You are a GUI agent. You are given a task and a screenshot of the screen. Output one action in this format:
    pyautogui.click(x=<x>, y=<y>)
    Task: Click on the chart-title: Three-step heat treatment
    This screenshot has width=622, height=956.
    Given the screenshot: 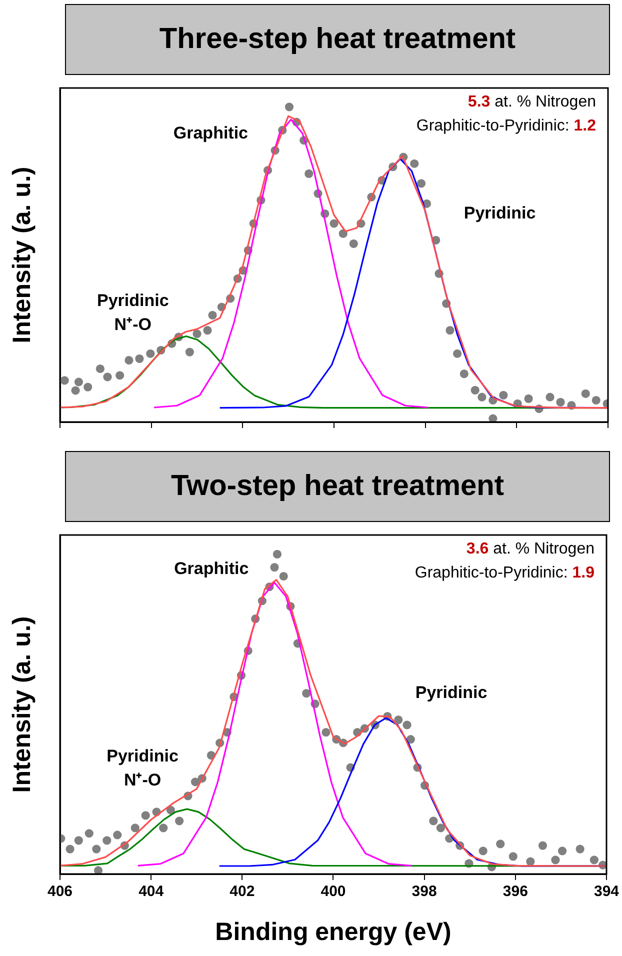 What is the action you would take?
    pyautogui.click(x=337, y=39)
    